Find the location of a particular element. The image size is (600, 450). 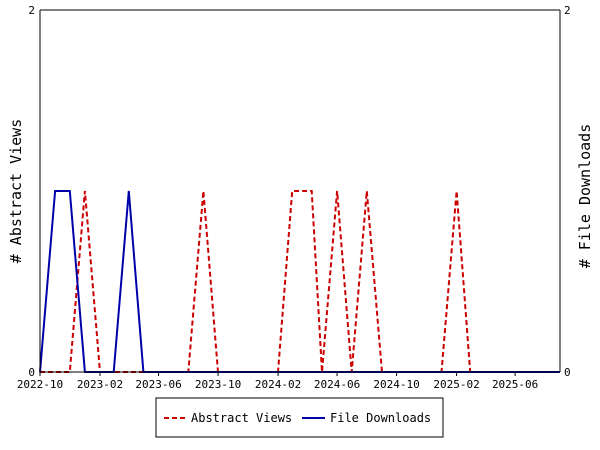

x-tick-label: 2025-06 is located at coordinates (515, 384).